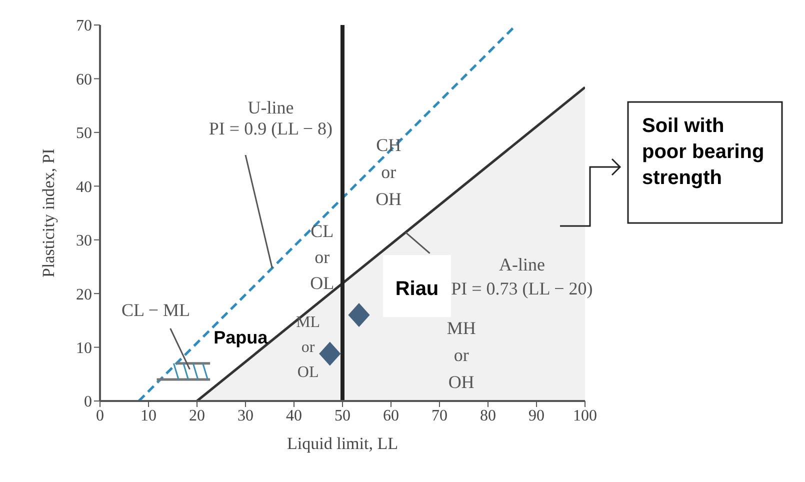  What do you see at coordinates (342, 443) in the screenshot?
I see `x-axis-title: Liquid limit, LL` at bounding box center [342, 443].